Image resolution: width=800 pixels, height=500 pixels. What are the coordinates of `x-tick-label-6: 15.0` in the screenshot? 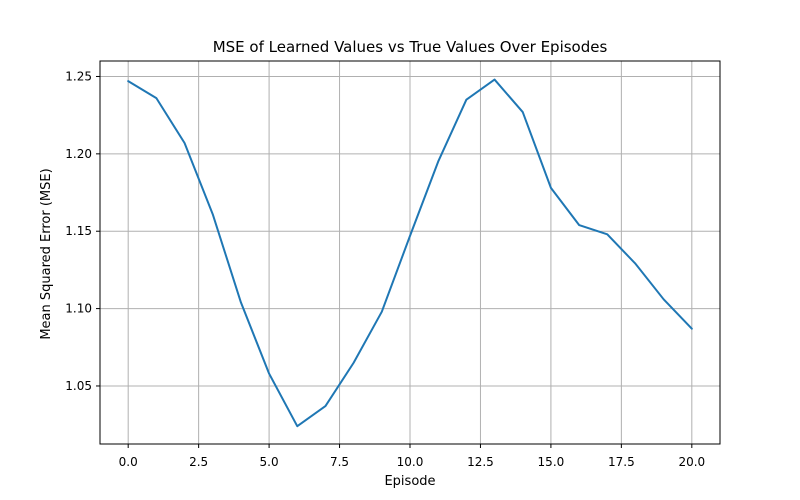 It's located at (551, 462).